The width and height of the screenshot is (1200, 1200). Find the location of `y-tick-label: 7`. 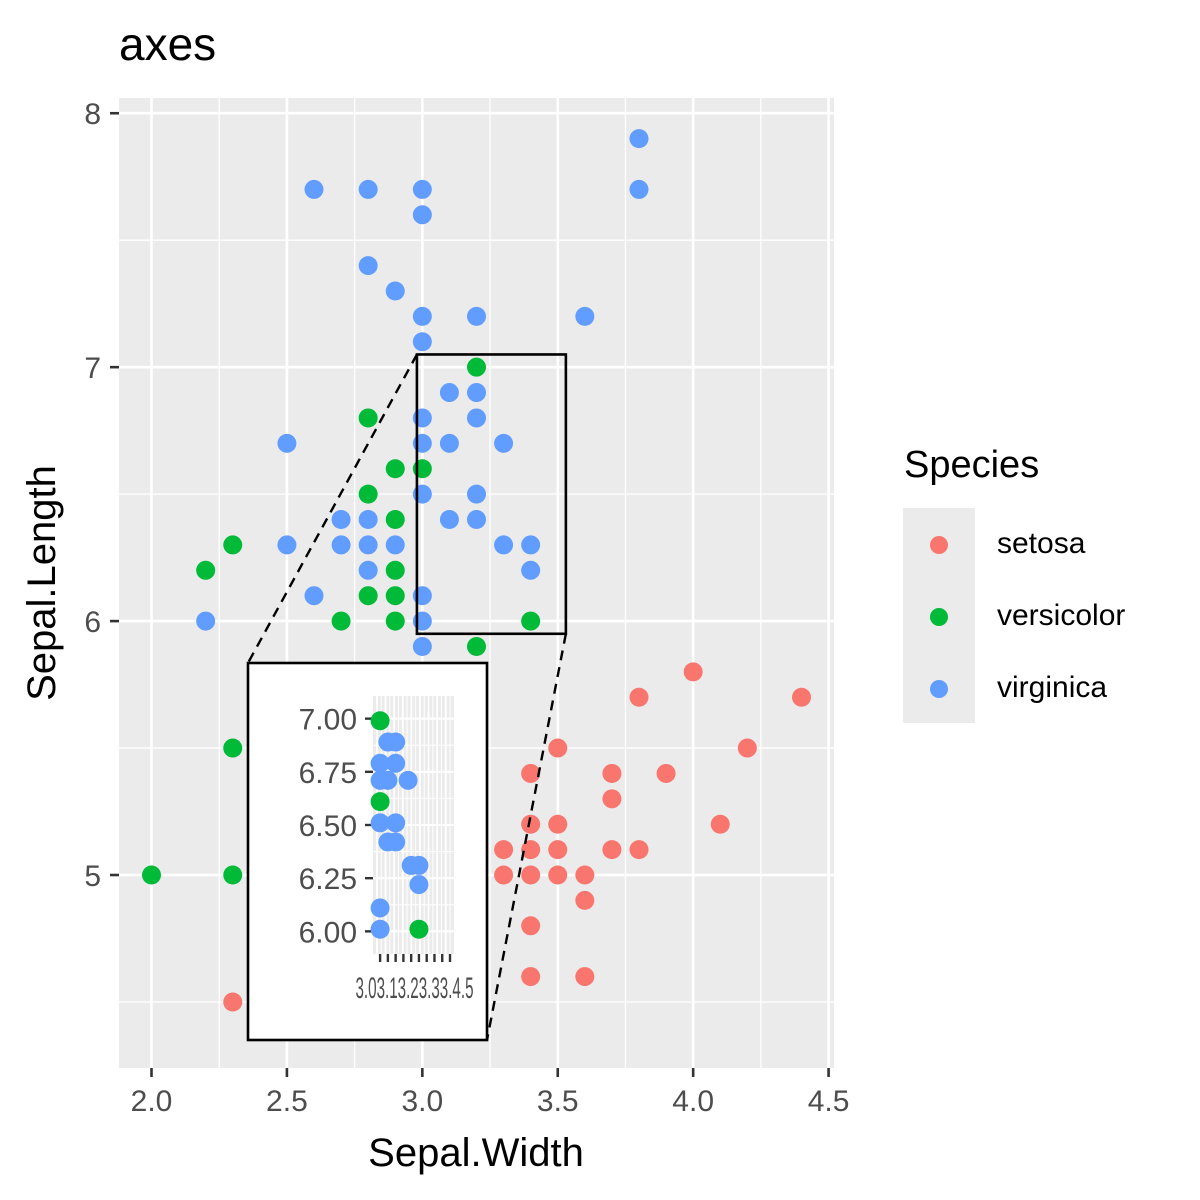

y-tick-label: 7 is located at coordinates (92, 368).